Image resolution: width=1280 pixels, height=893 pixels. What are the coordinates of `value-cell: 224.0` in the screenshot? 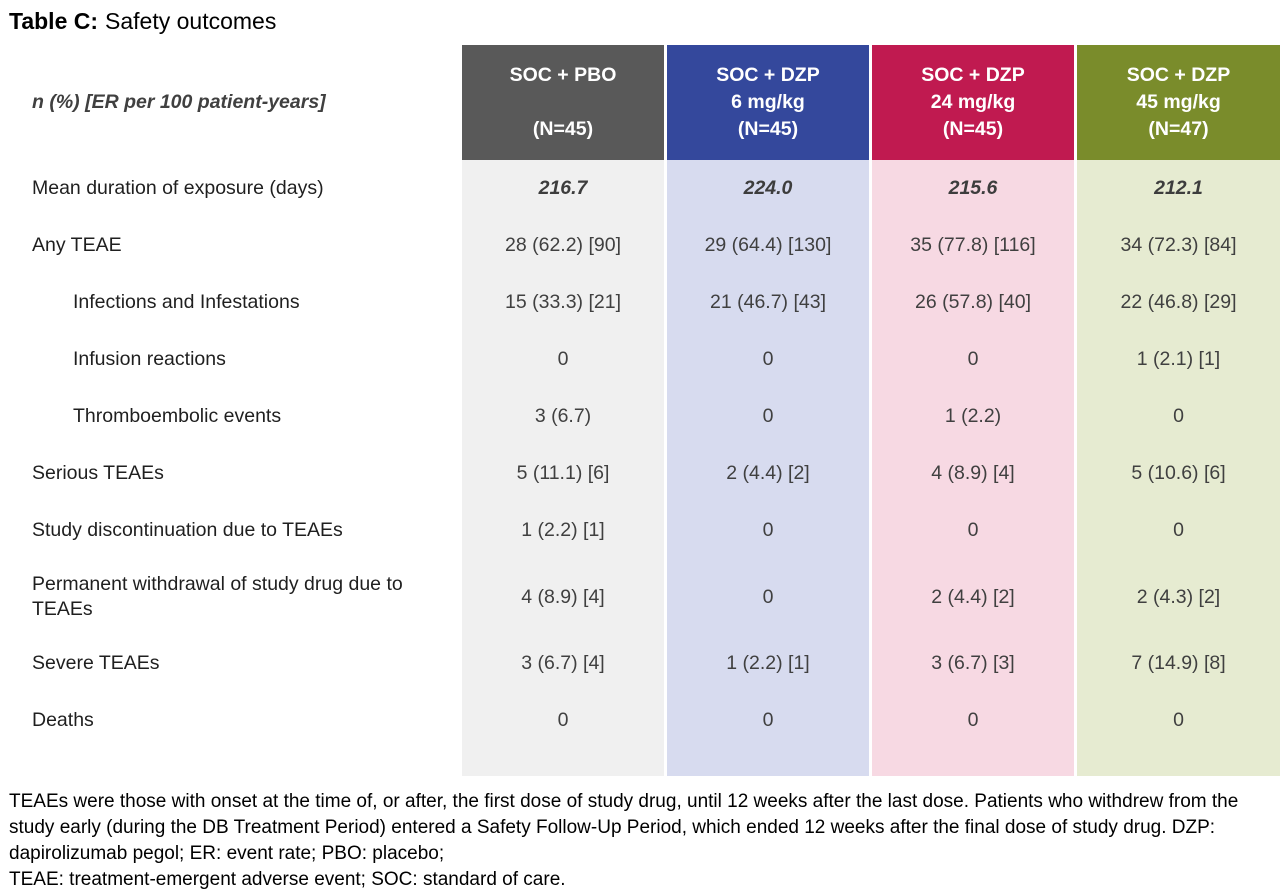 It's located at (768, 188).